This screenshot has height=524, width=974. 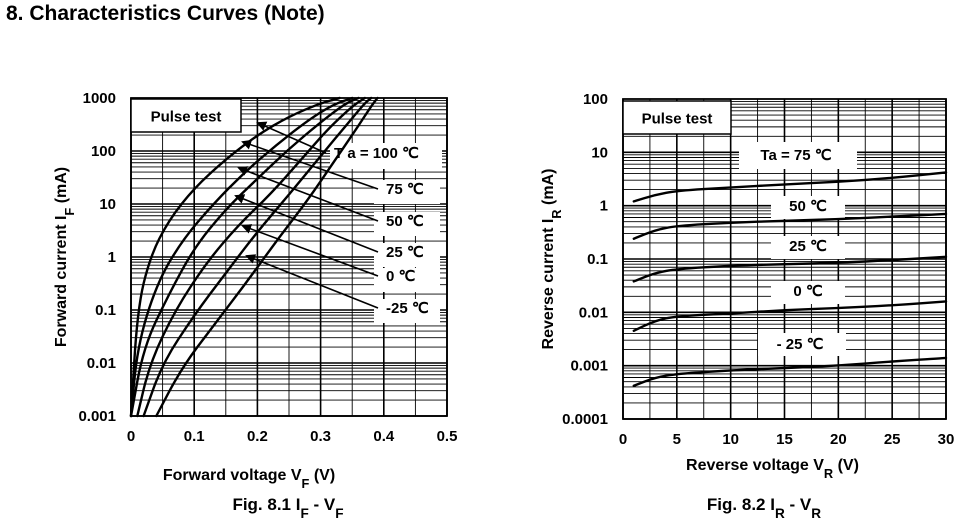 What do you see at coordinates (249, 479) in the screenshot?
I see `x-axis-label: Forward voltage VF (V)` at bounding box center [249, 479].